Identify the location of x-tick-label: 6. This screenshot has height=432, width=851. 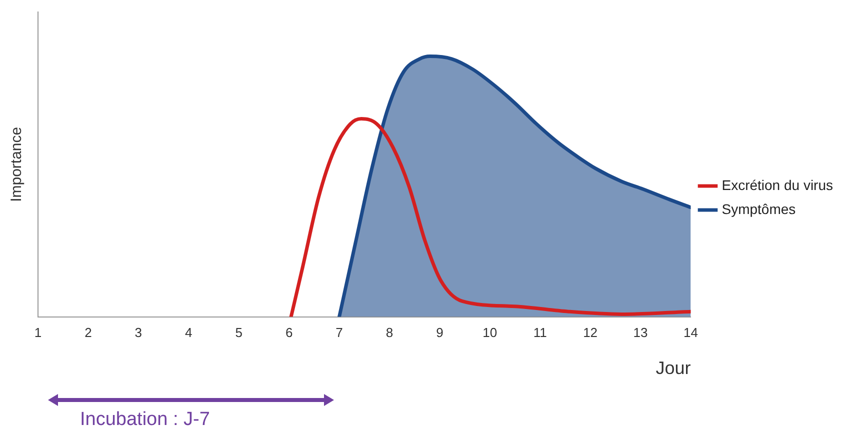
(289, 332).